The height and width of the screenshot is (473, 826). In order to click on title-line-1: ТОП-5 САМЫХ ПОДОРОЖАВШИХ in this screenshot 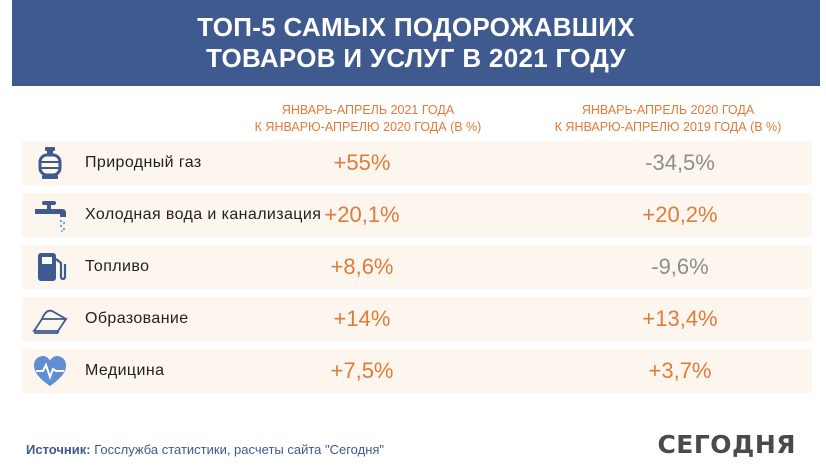, I will do `click(416, 27)`.